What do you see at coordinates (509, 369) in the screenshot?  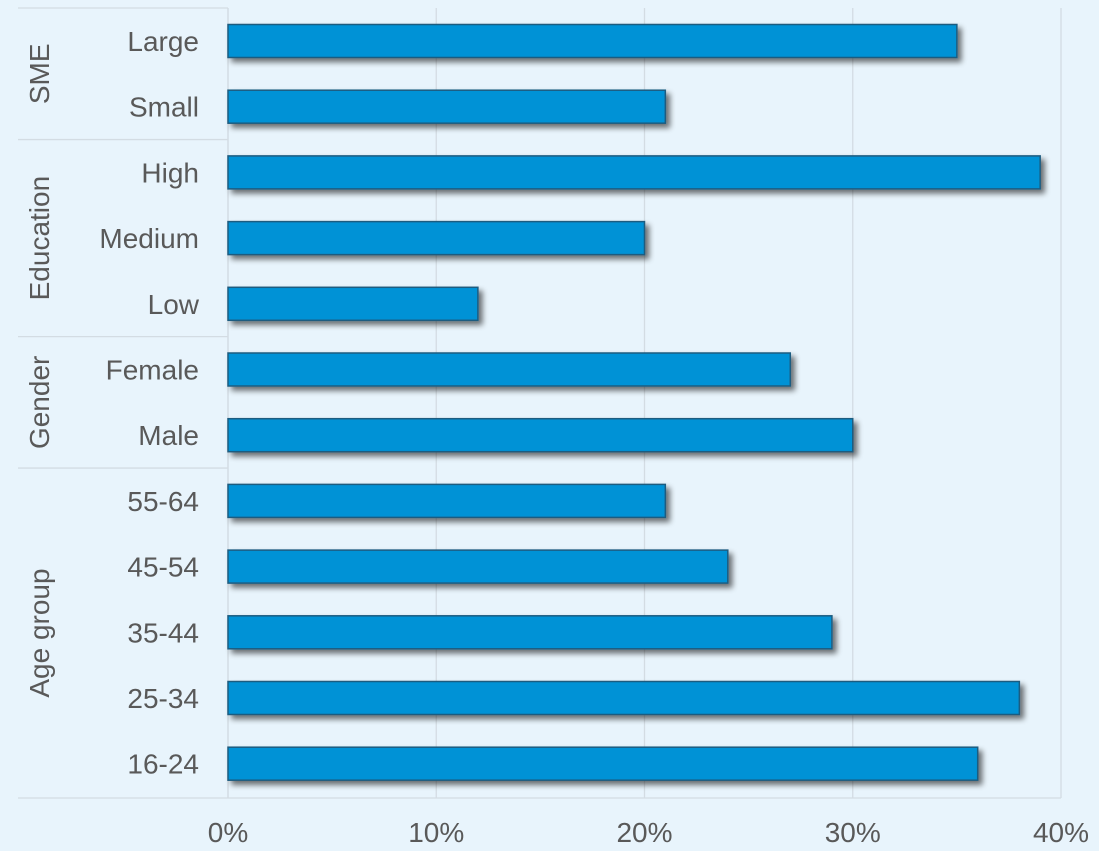 I see `bar-female` at bounding box center [509, 369].